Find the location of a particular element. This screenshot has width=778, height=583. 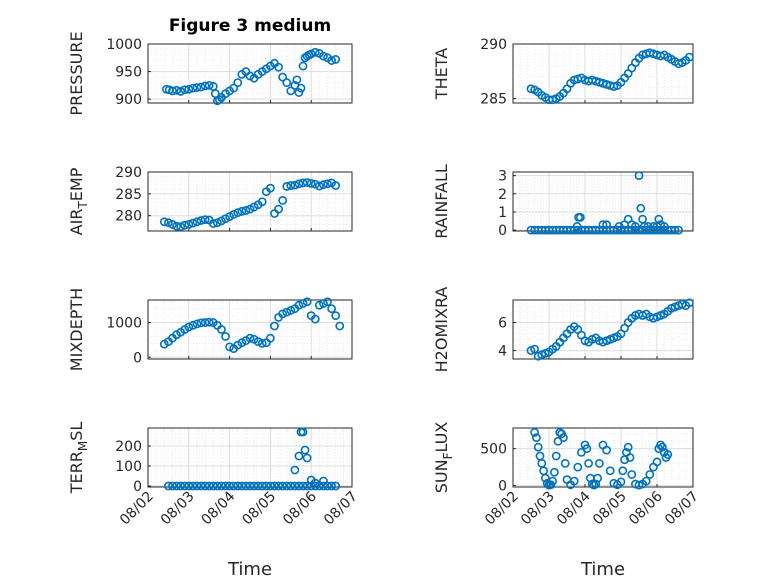

p4-ytick-label-0: 0 is located at coordinates (137, 358).